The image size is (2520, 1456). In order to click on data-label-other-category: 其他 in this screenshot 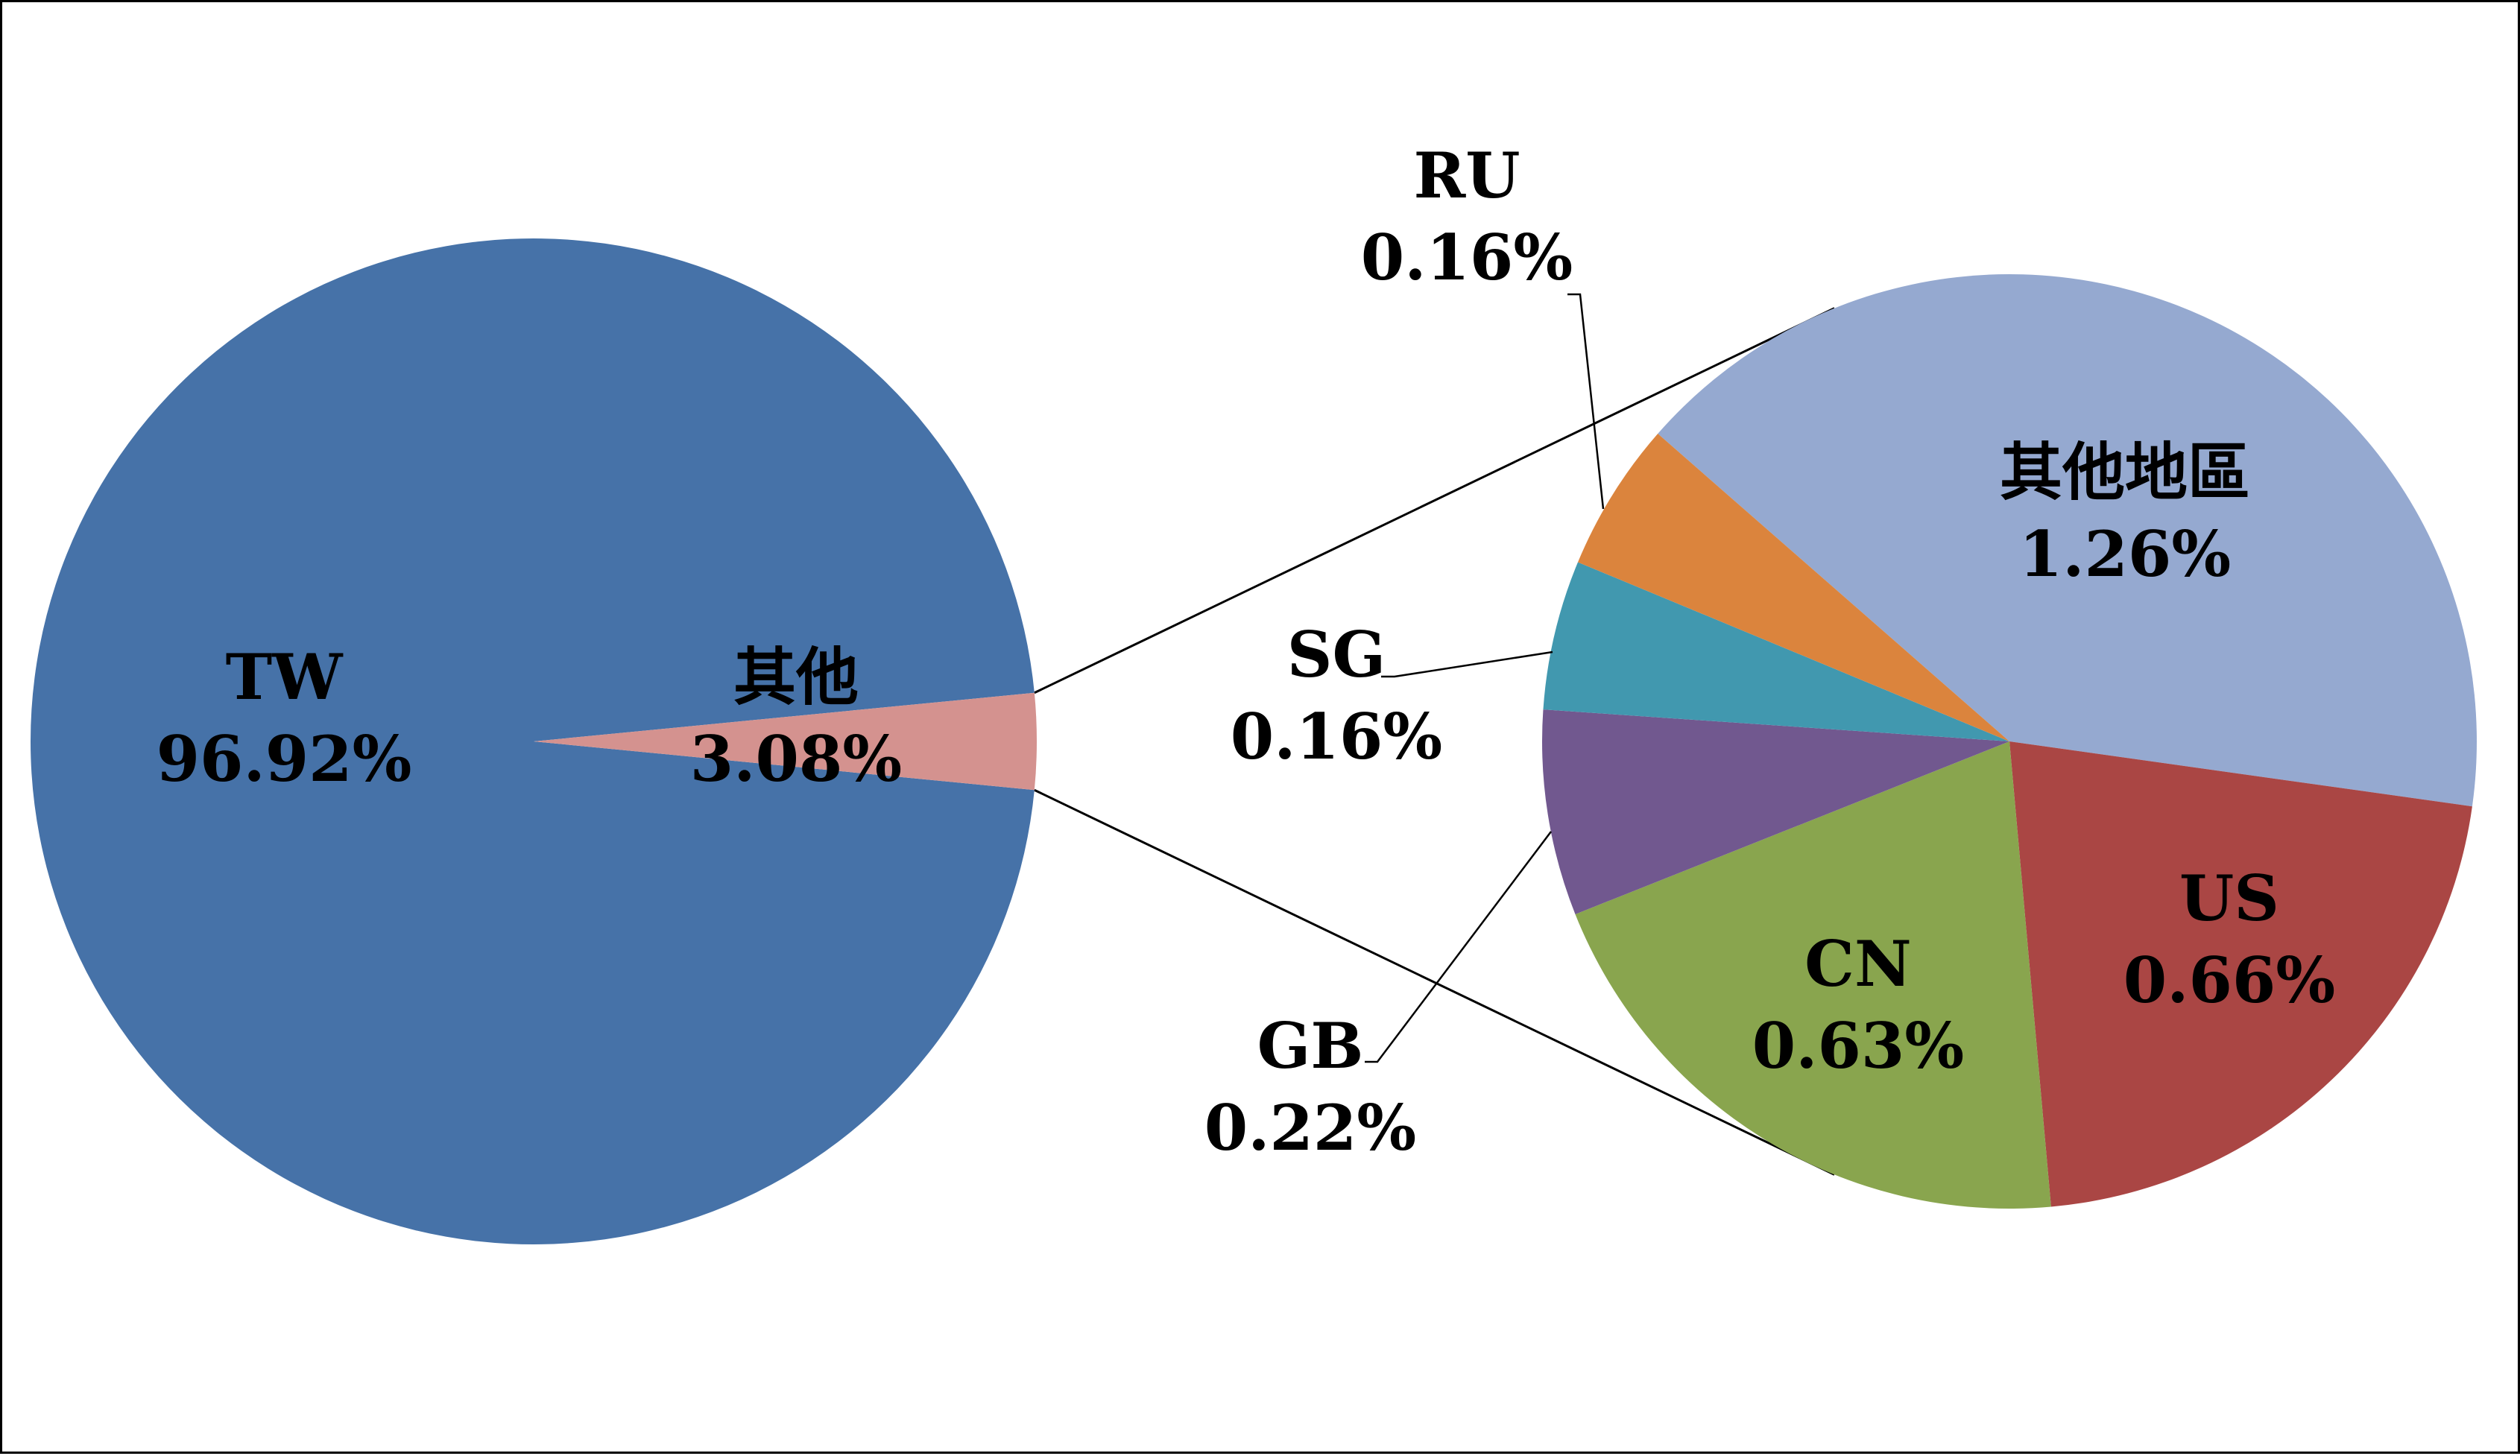, I will do `click(796, 677)`.